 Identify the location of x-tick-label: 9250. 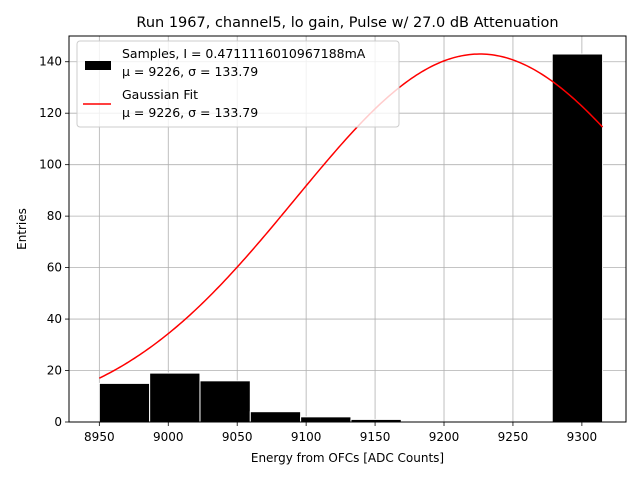
(513, 437).